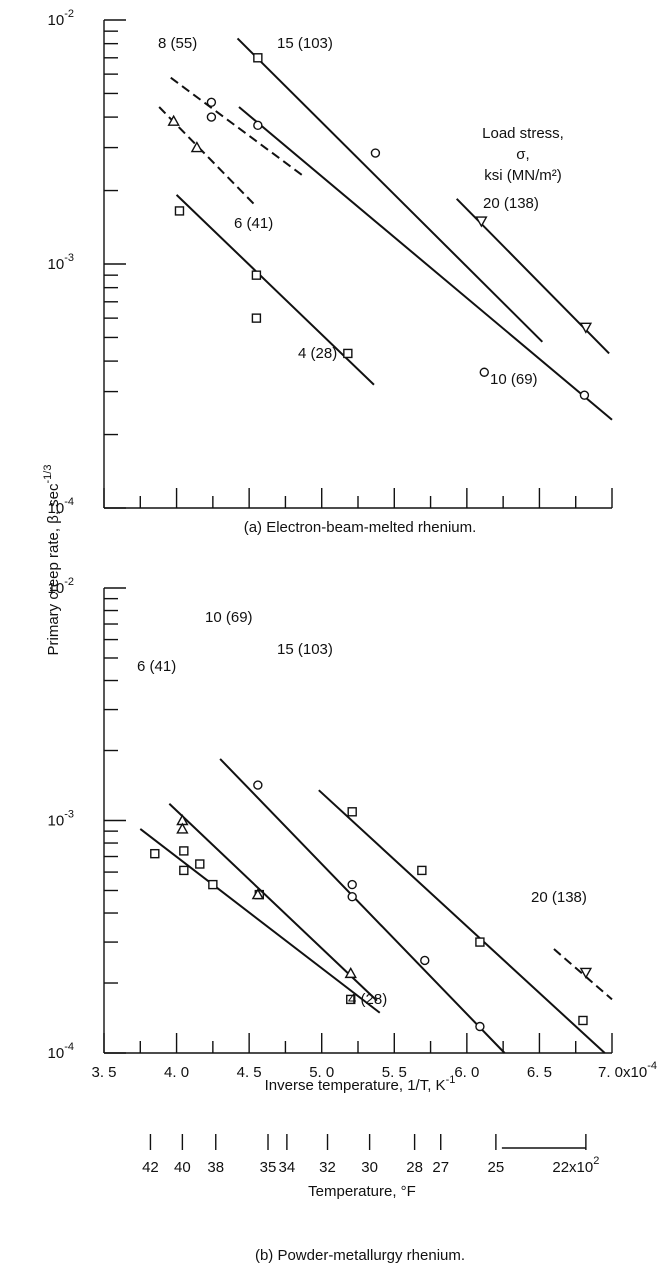 The width and height of the screenshot is (667, 1281). What do you see at coordinates (321, 1072) in the screenshot?
I see `x-tick-label: 5. 0` at bounding box center [321, 1072].